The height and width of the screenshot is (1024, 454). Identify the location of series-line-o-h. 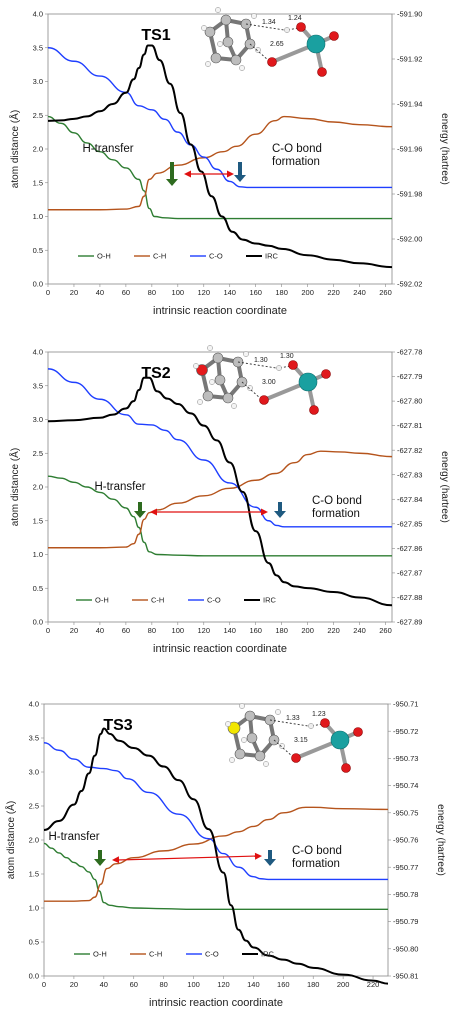
(215, 876).